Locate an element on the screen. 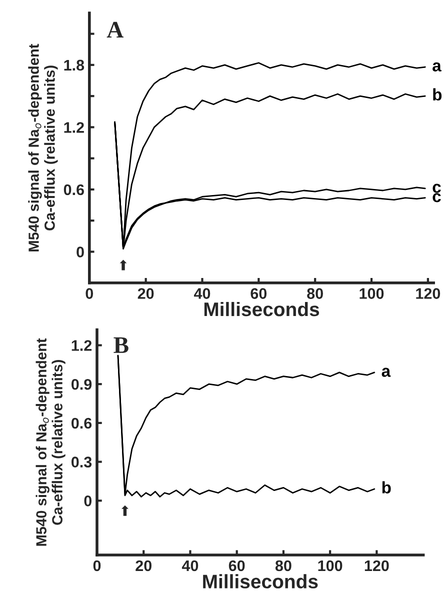 The image size is (447, 593). y-tick-label: 0.9 is located at coordinates (82, 384).